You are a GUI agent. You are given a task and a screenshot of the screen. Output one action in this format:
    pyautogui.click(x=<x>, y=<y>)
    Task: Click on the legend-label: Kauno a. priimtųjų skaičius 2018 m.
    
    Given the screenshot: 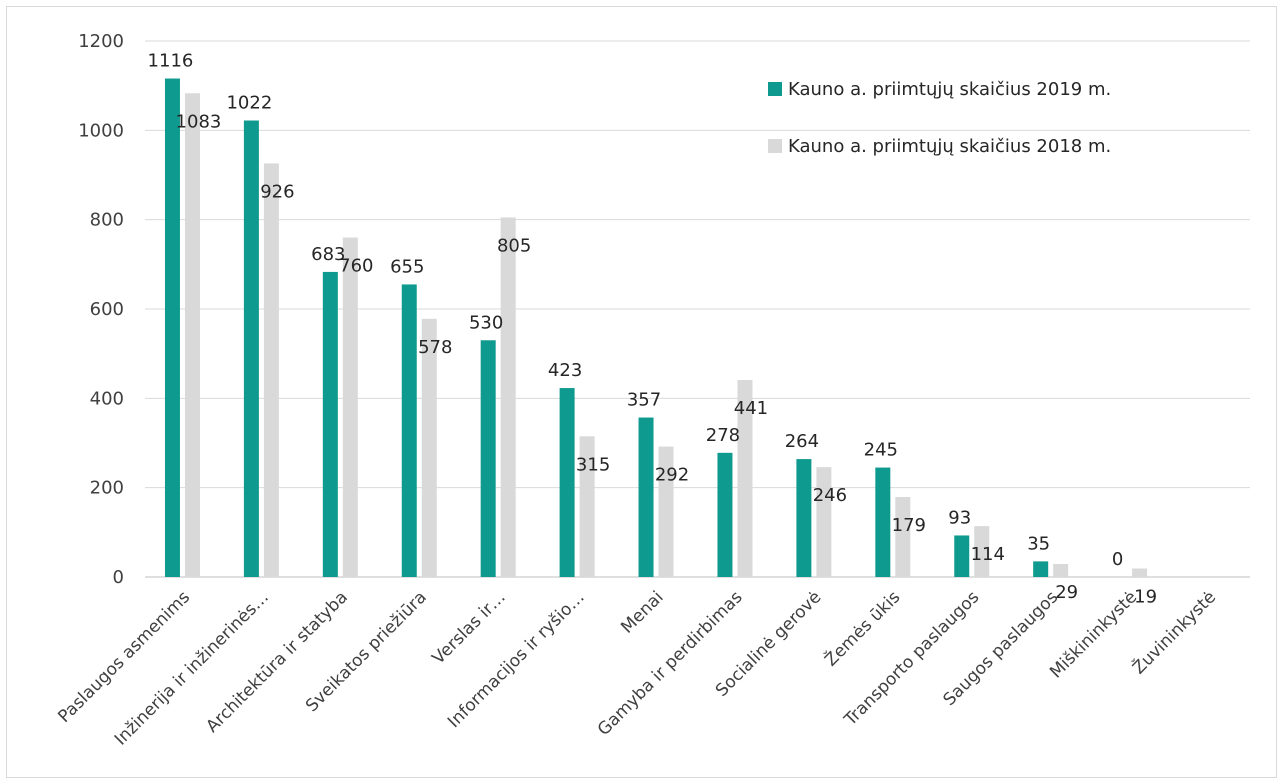 What is the action you would take?
    pyautogui.click(x=949, y=146)
    